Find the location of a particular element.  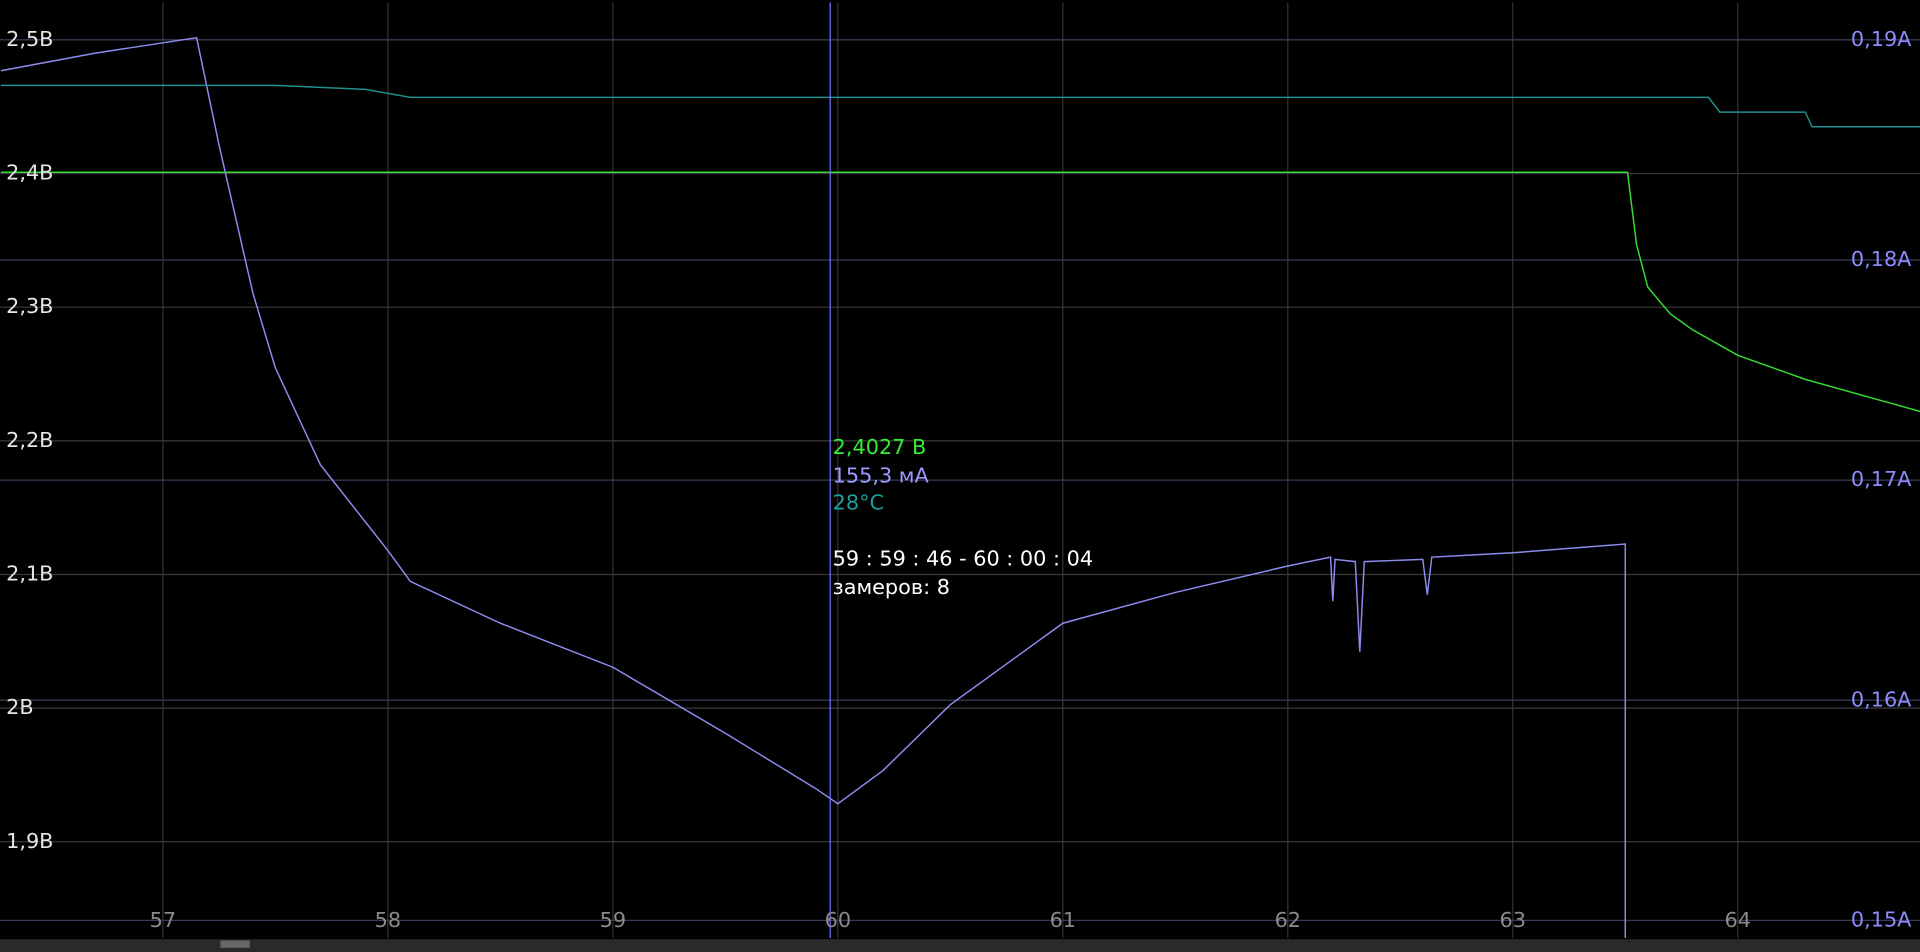

readout-current: 155,3 мА is located at coordinates (881, 475).